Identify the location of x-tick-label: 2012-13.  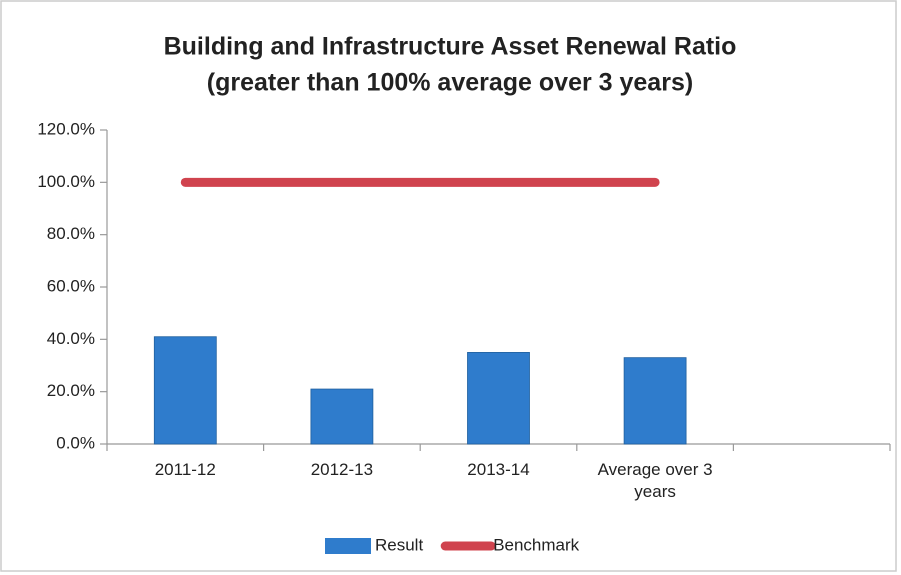
(342, 469).